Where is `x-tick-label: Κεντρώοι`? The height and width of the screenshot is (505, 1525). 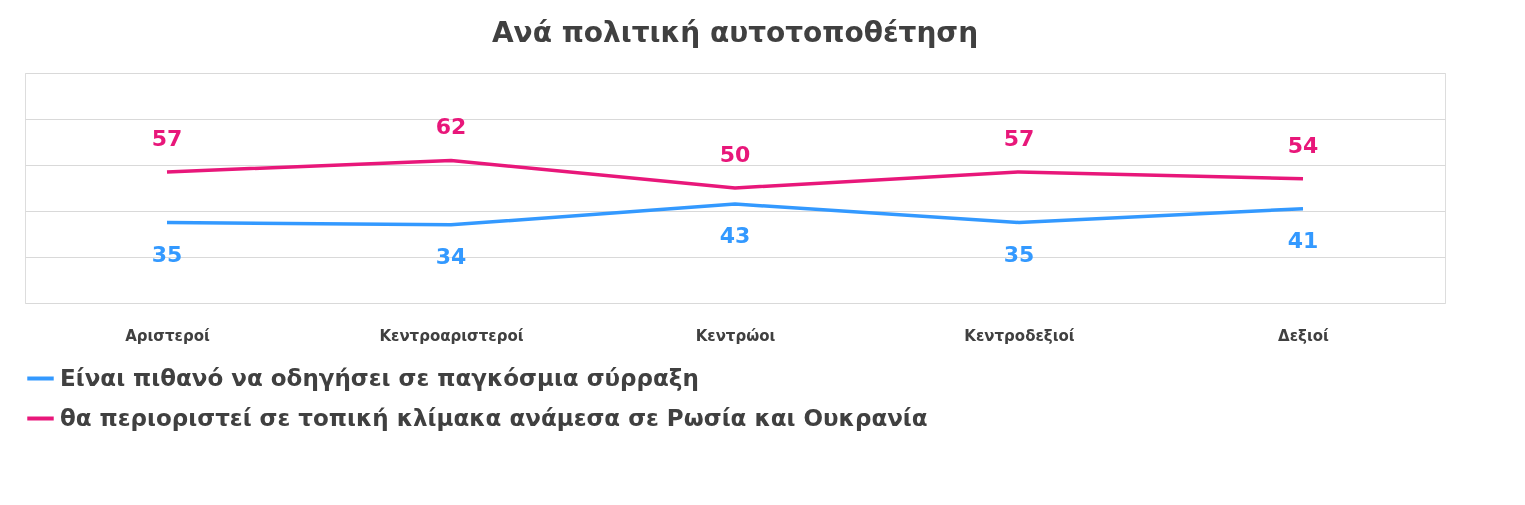
x-tick-label: Κεντρώοι is located at coordinates (735, 335).